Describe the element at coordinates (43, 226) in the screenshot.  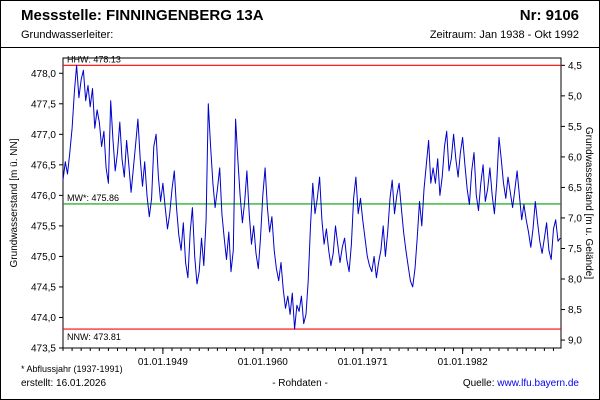
I see `y-left-tick-label: 475,5` at that location.